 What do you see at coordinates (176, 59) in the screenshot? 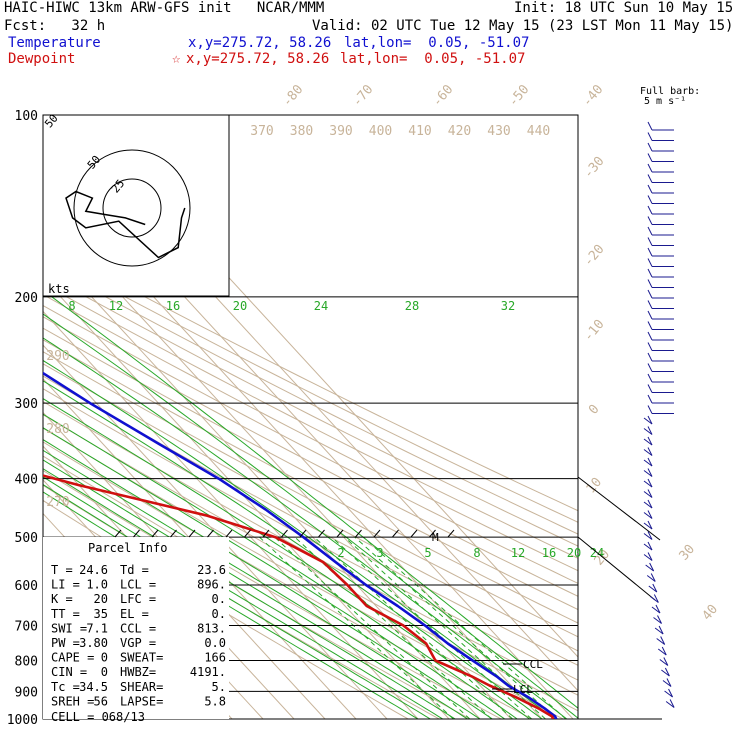
I see `dewpoint-star-icon: ☆` at bounding box center [176, 59].